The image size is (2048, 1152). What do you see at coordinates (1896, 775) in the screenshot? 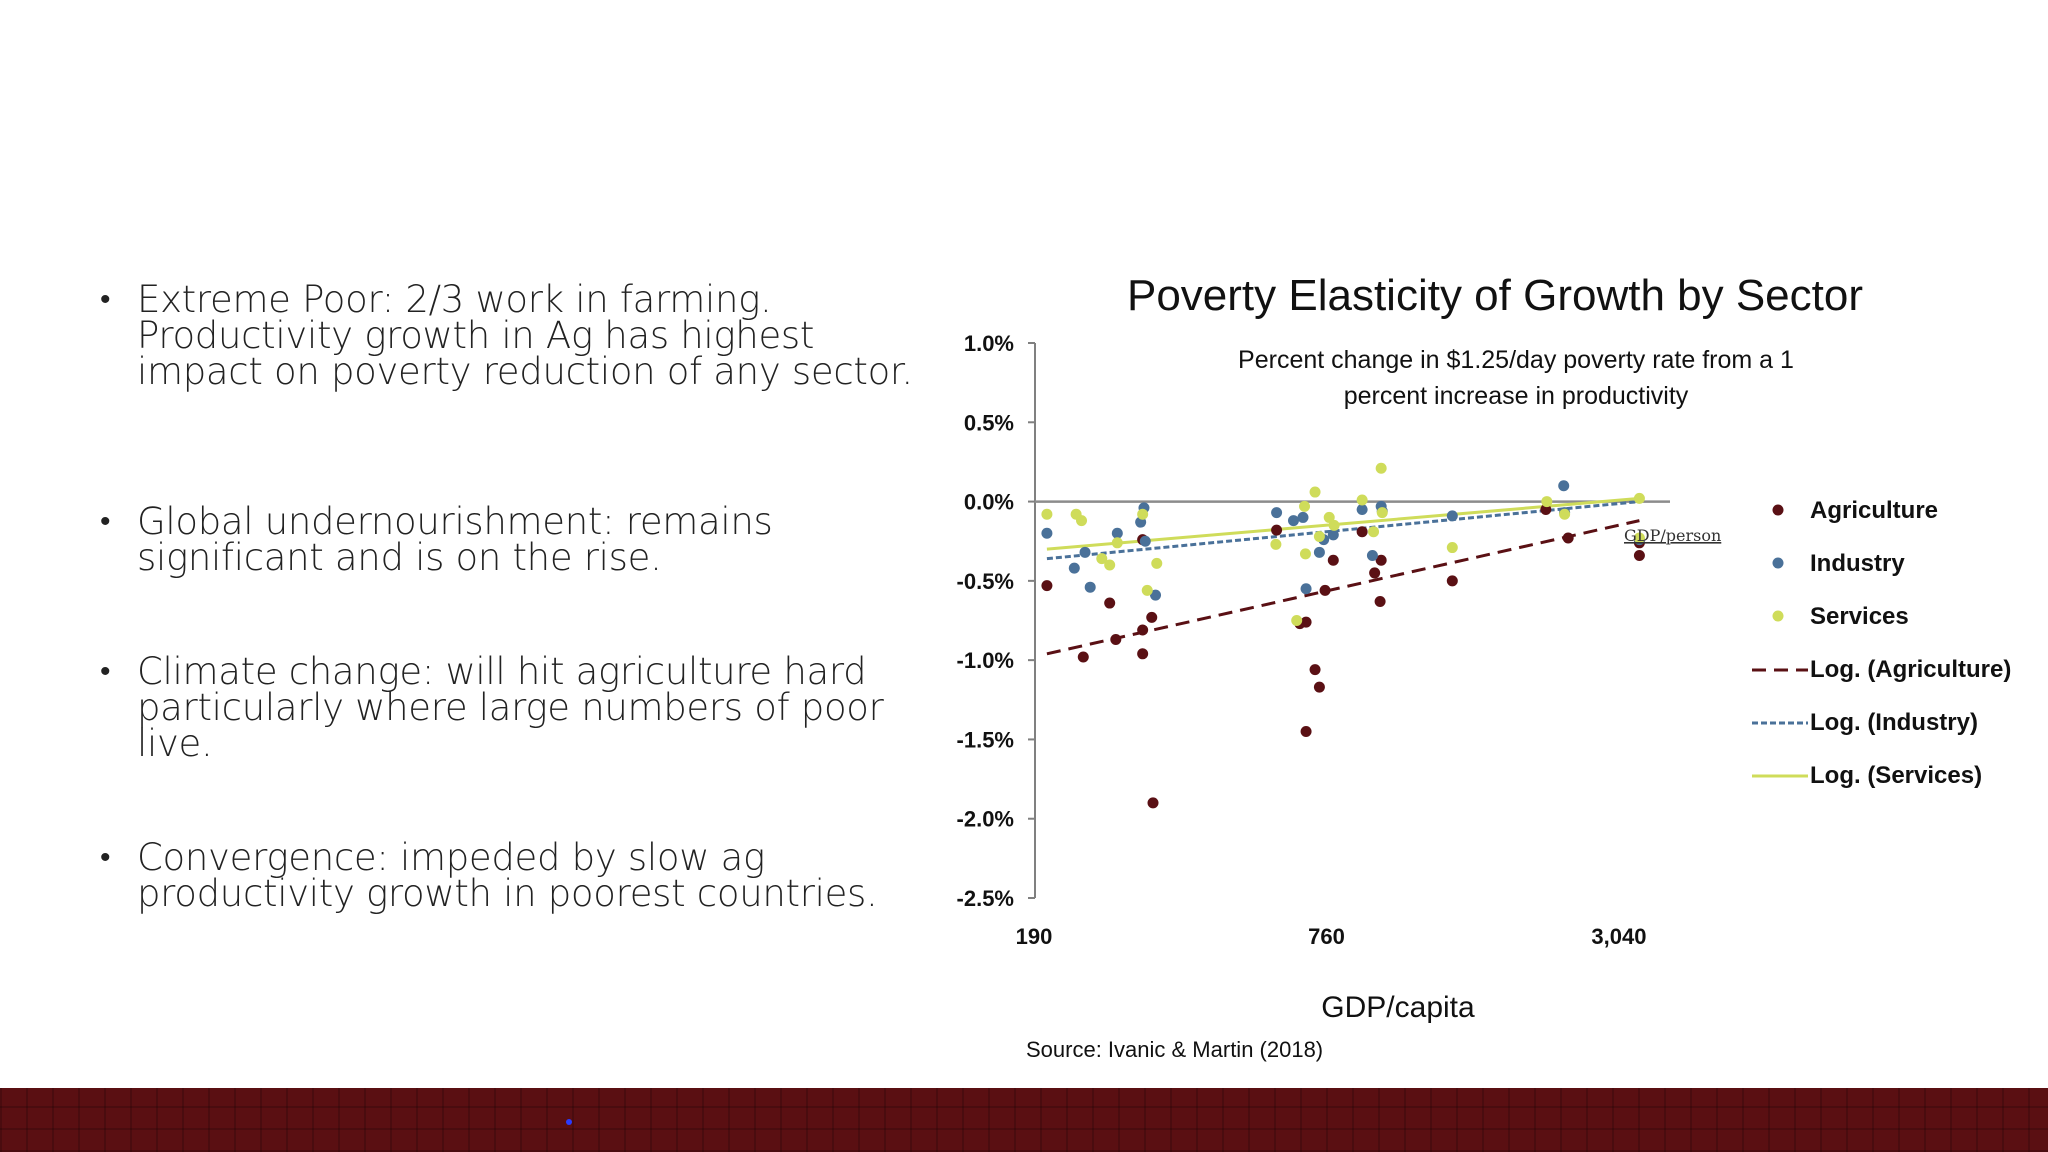
I see `legend-label: Log. (Services)` at bounding box center [1896, 775].